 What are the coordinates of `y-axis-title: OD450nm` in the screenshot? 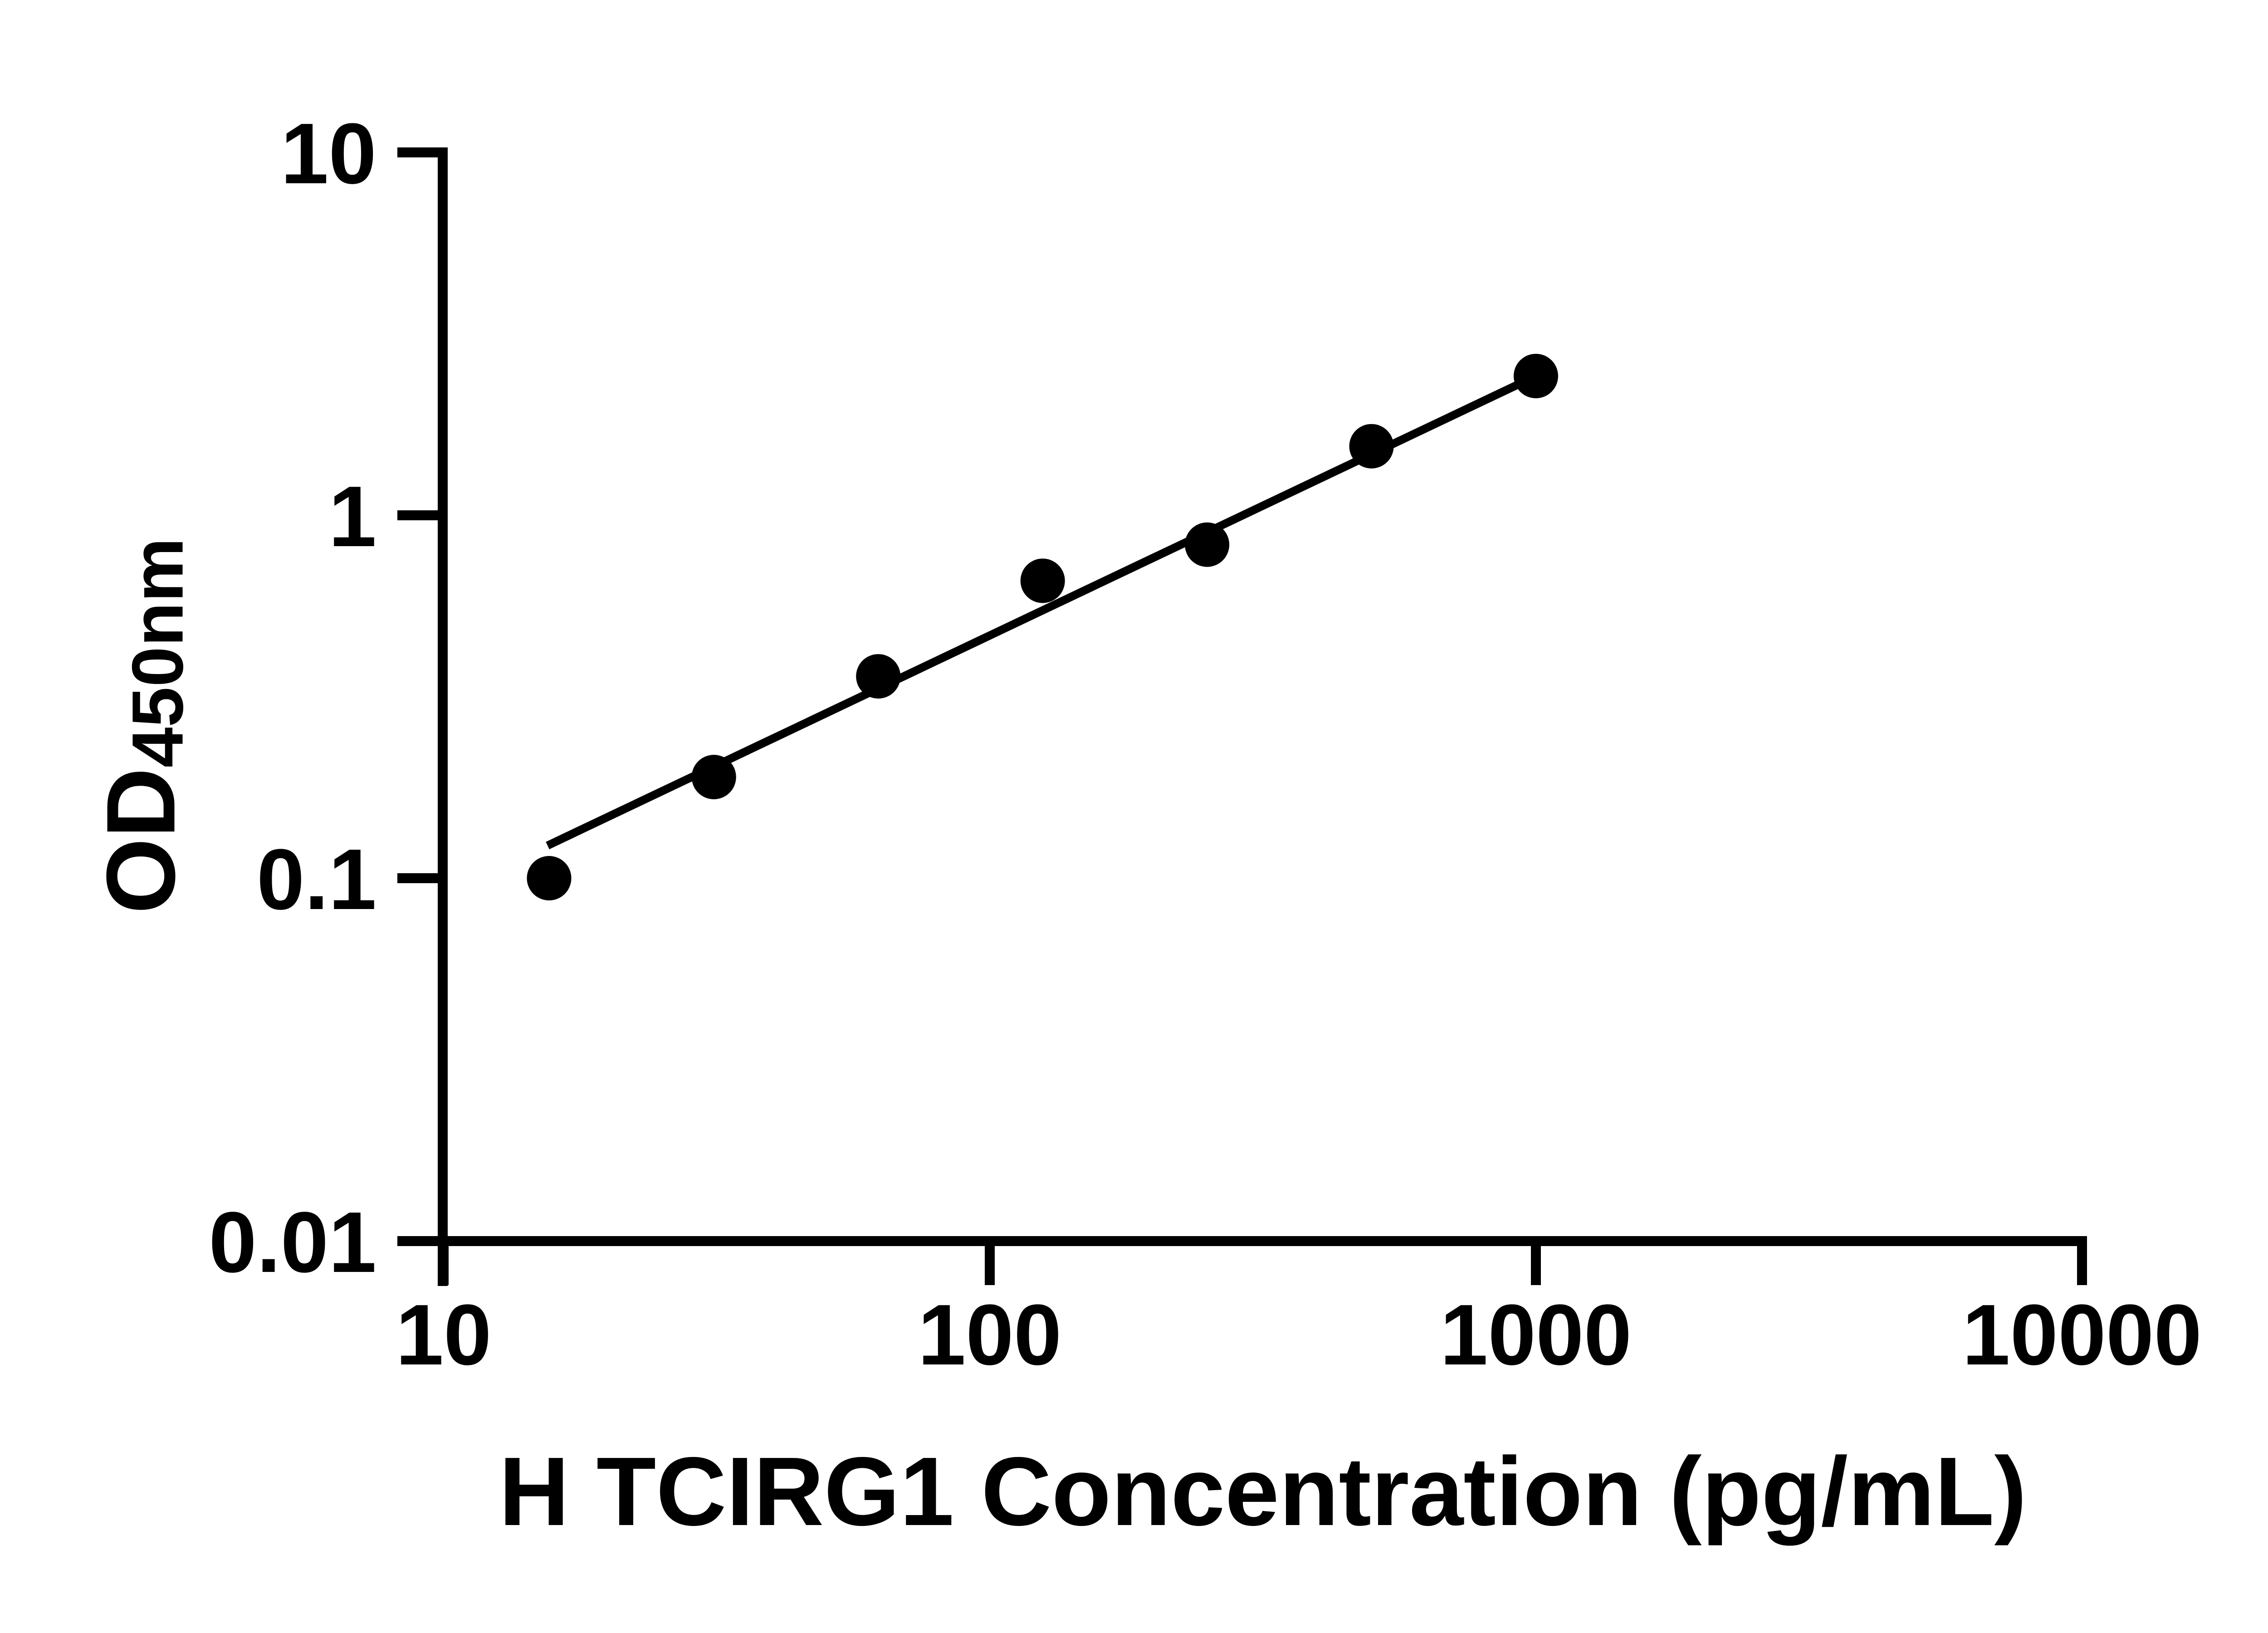 It's located at (142, 726).